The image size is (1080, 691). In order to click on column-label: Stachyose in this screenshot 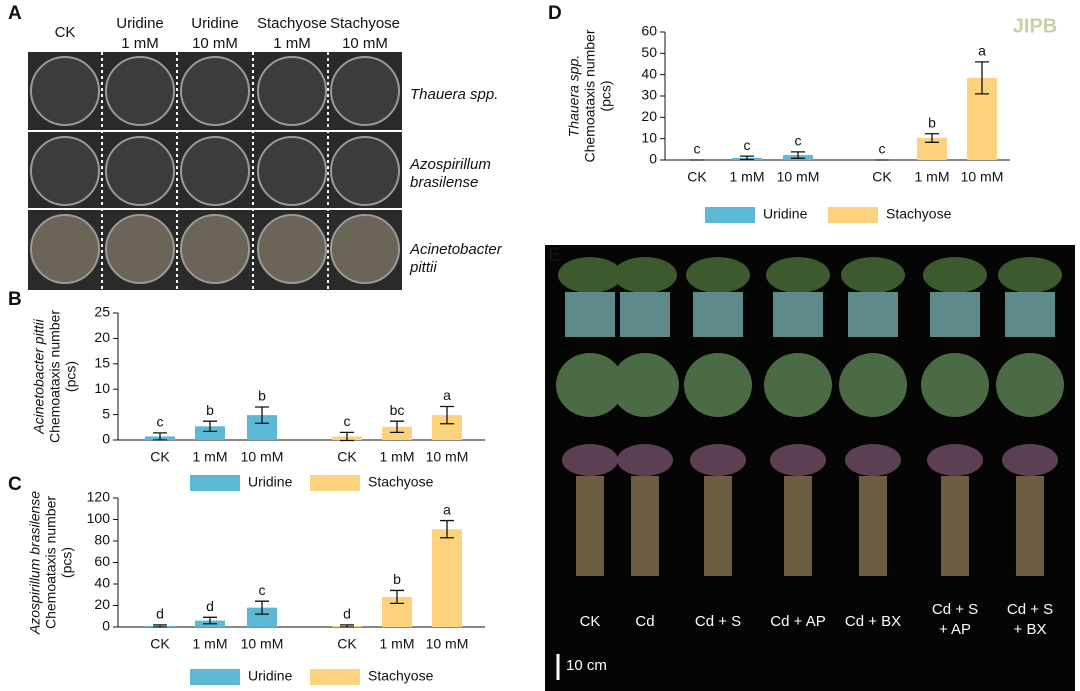, I will do `click(292, 23)`.